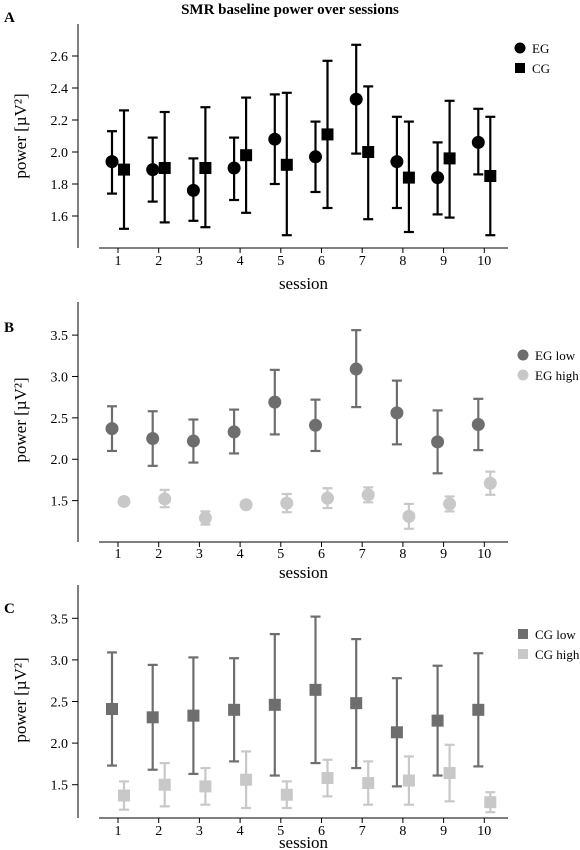  Describe the element at coordinates (549, 644) in the screenshot. I see `legend: CG low CG high` at that location.